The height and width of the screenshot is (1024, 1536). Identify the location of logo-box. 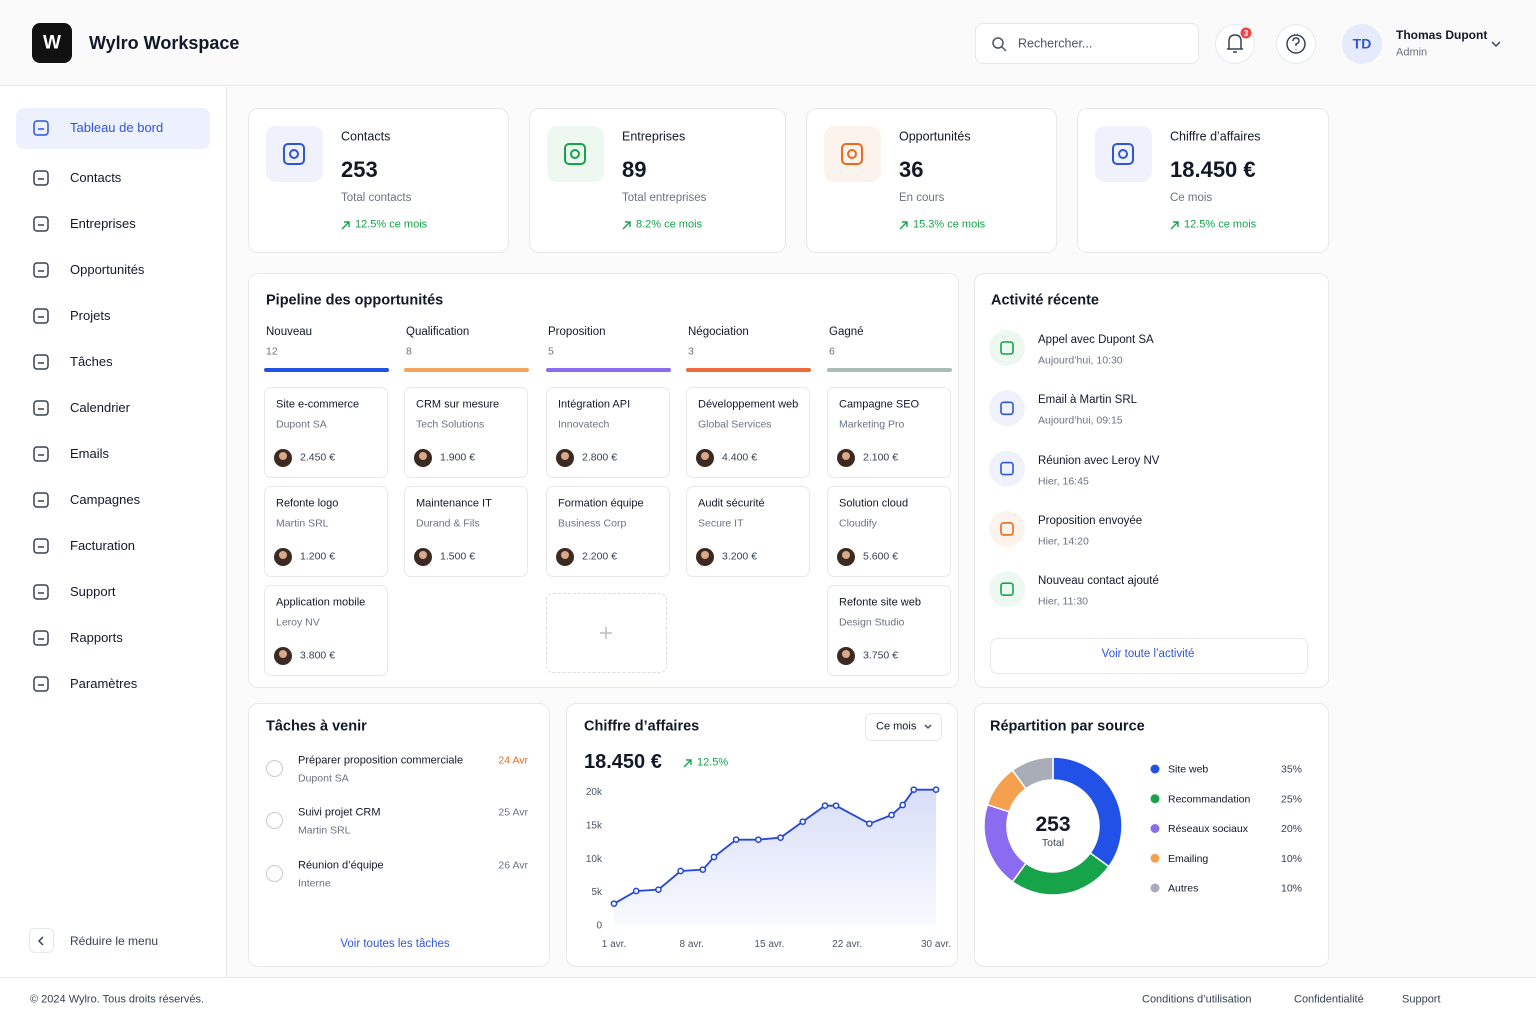
(52, 43).